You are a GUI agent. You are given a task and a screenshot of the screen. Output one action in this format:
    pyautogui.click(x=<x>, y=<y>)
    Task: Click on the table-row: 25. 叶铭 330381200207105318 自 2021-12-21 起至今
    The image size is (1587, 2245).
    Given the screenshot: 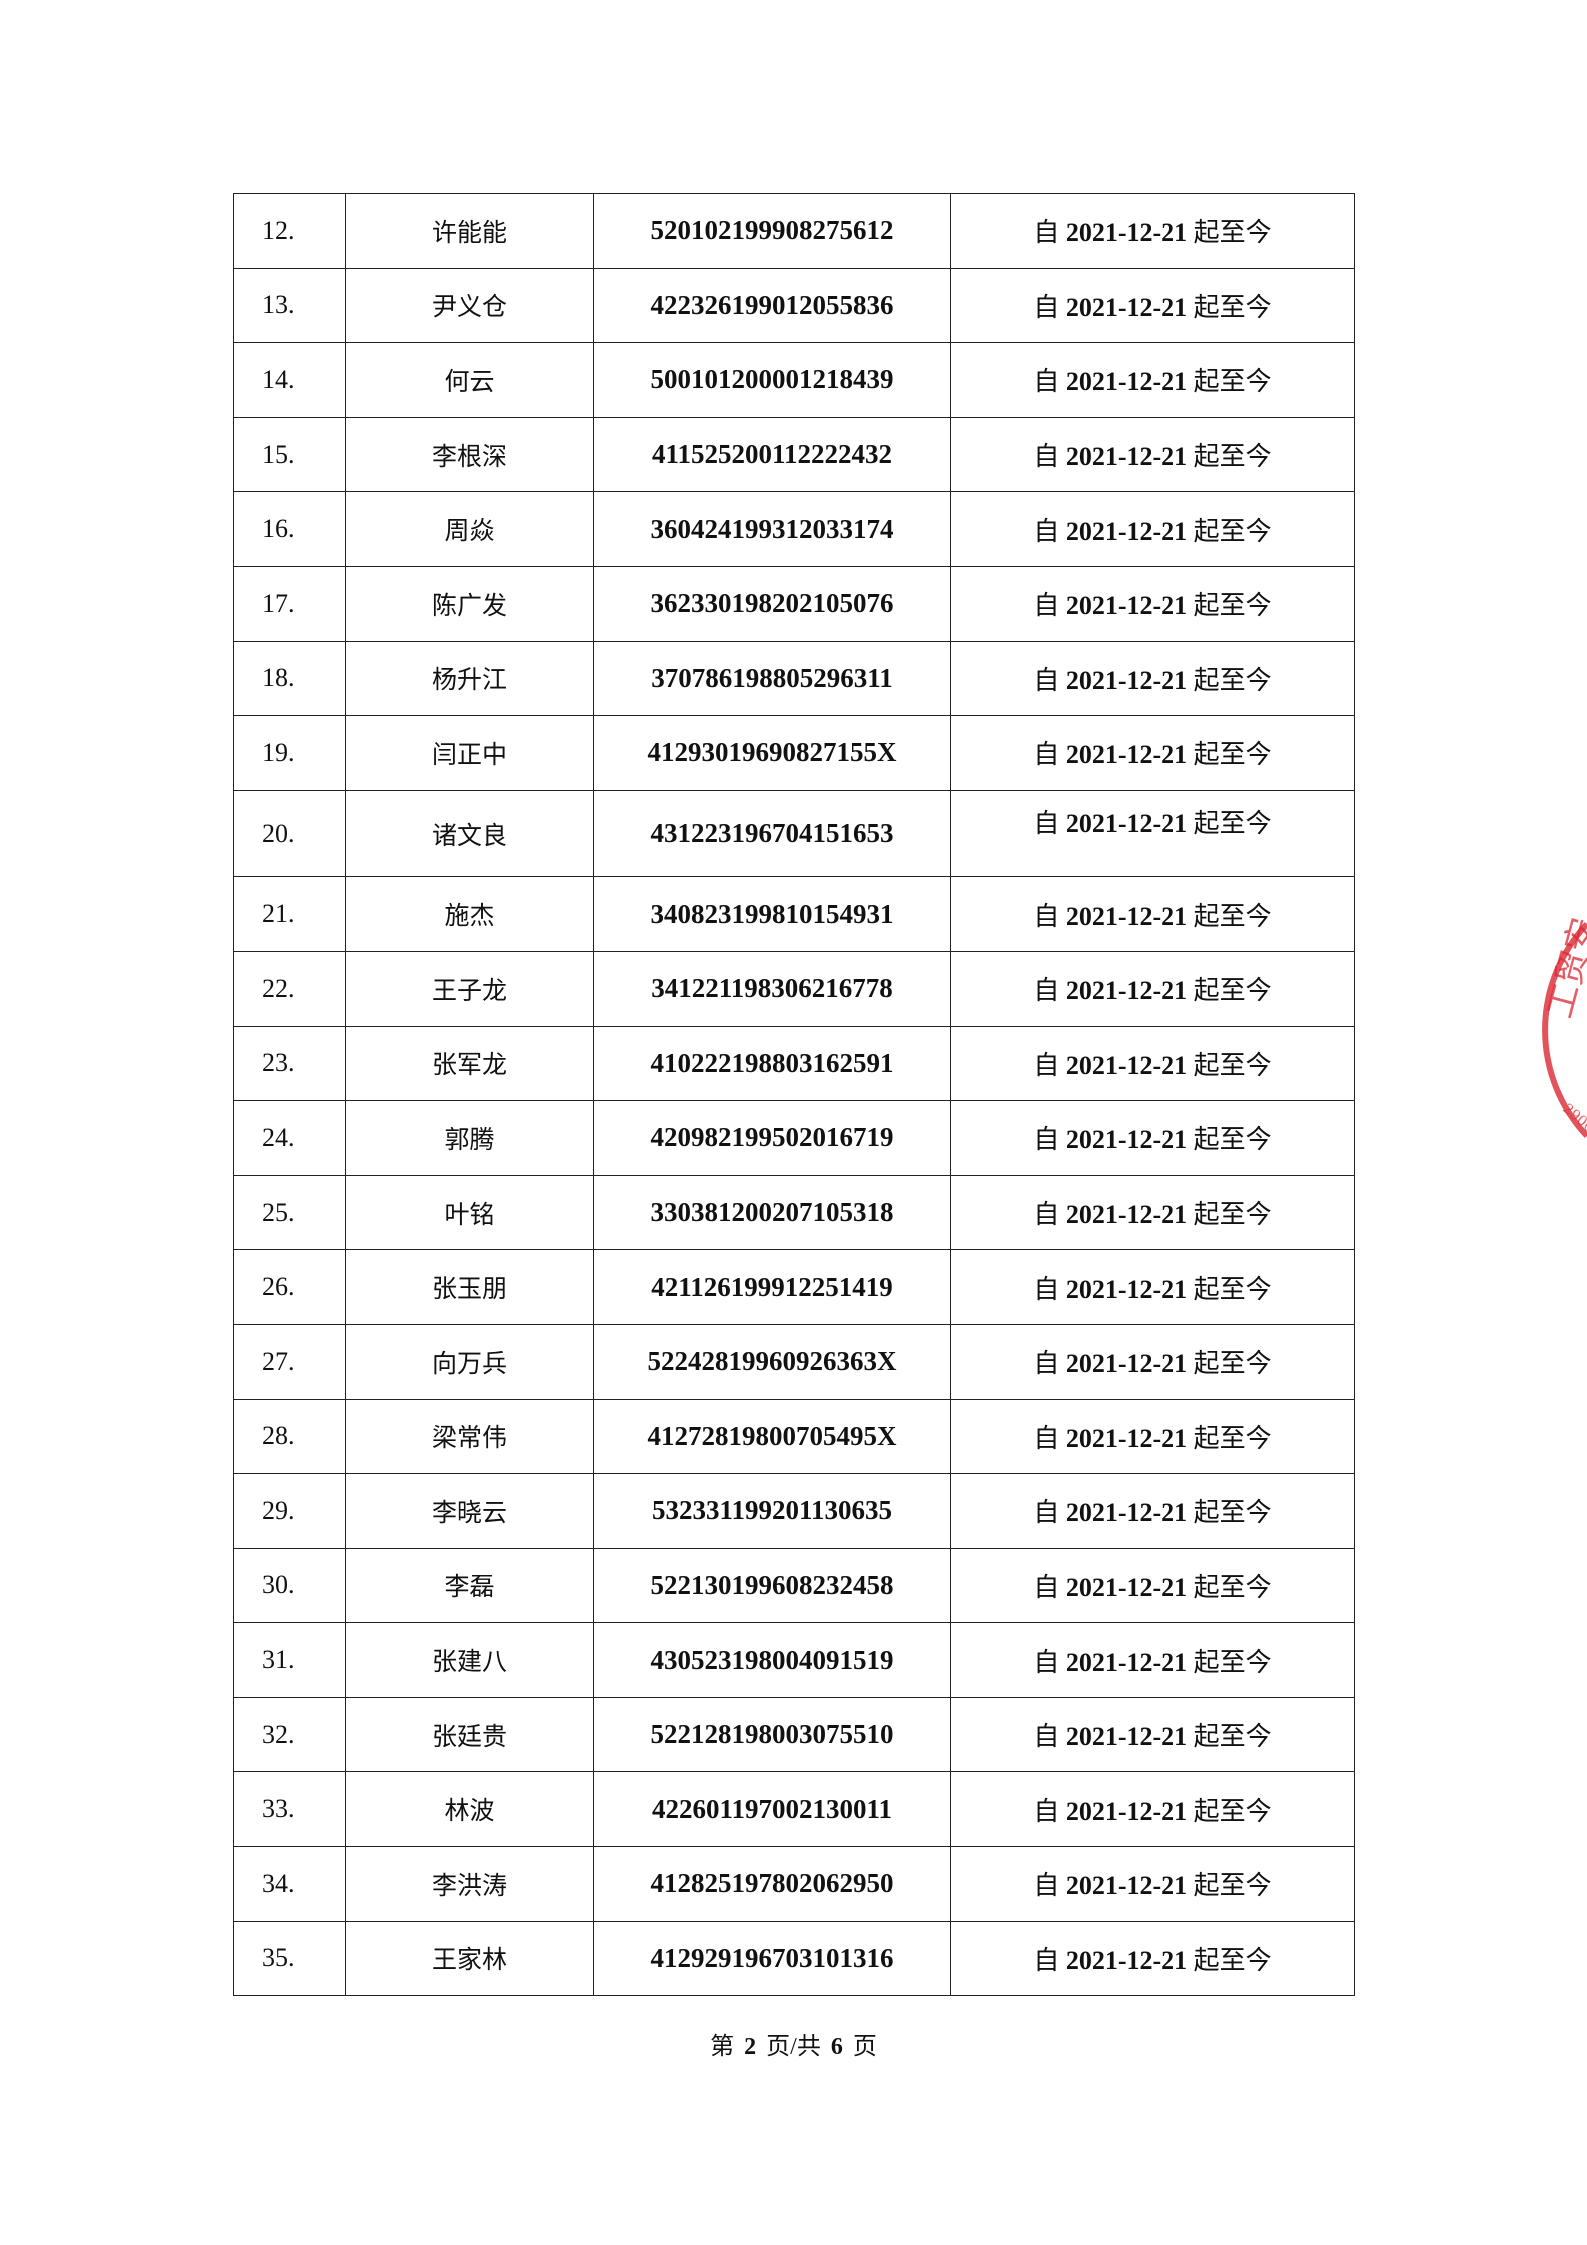 What is the action you would take?
    pyautogui.click(x=794, y=1212)
    